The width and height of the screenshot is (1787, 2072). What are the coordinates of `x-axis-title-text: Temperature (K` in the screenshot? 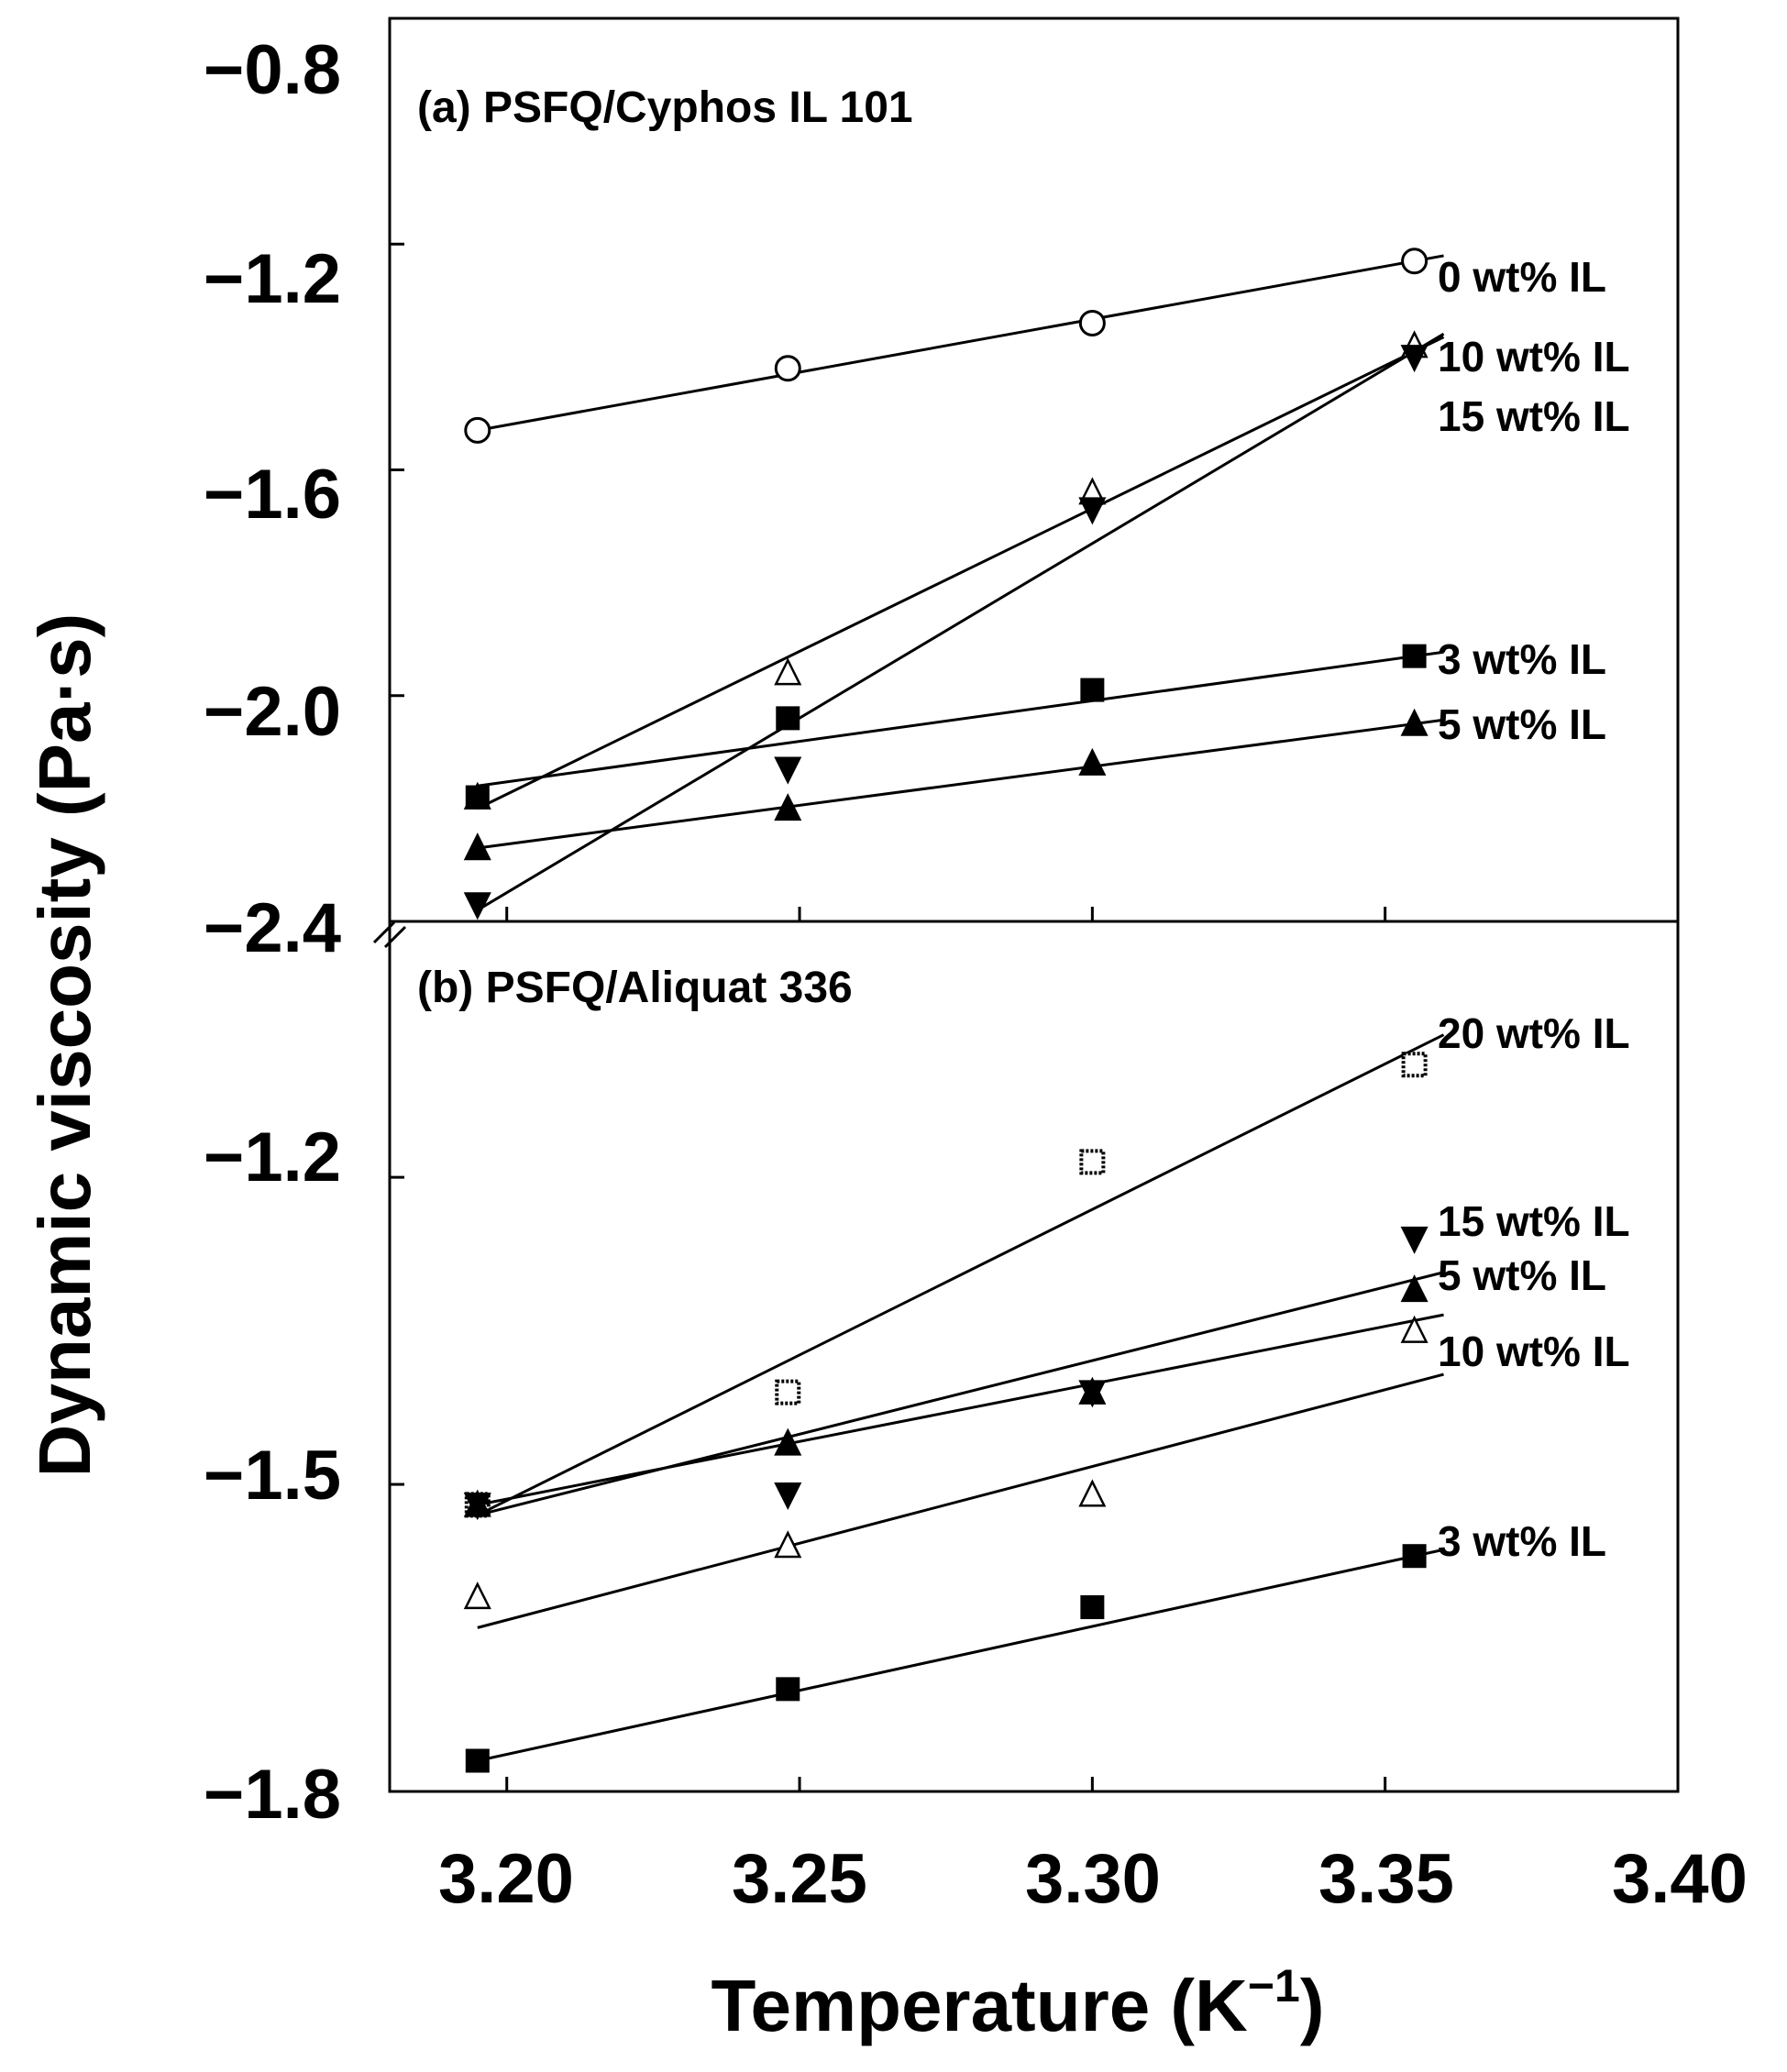 It's located at (980, 2005).